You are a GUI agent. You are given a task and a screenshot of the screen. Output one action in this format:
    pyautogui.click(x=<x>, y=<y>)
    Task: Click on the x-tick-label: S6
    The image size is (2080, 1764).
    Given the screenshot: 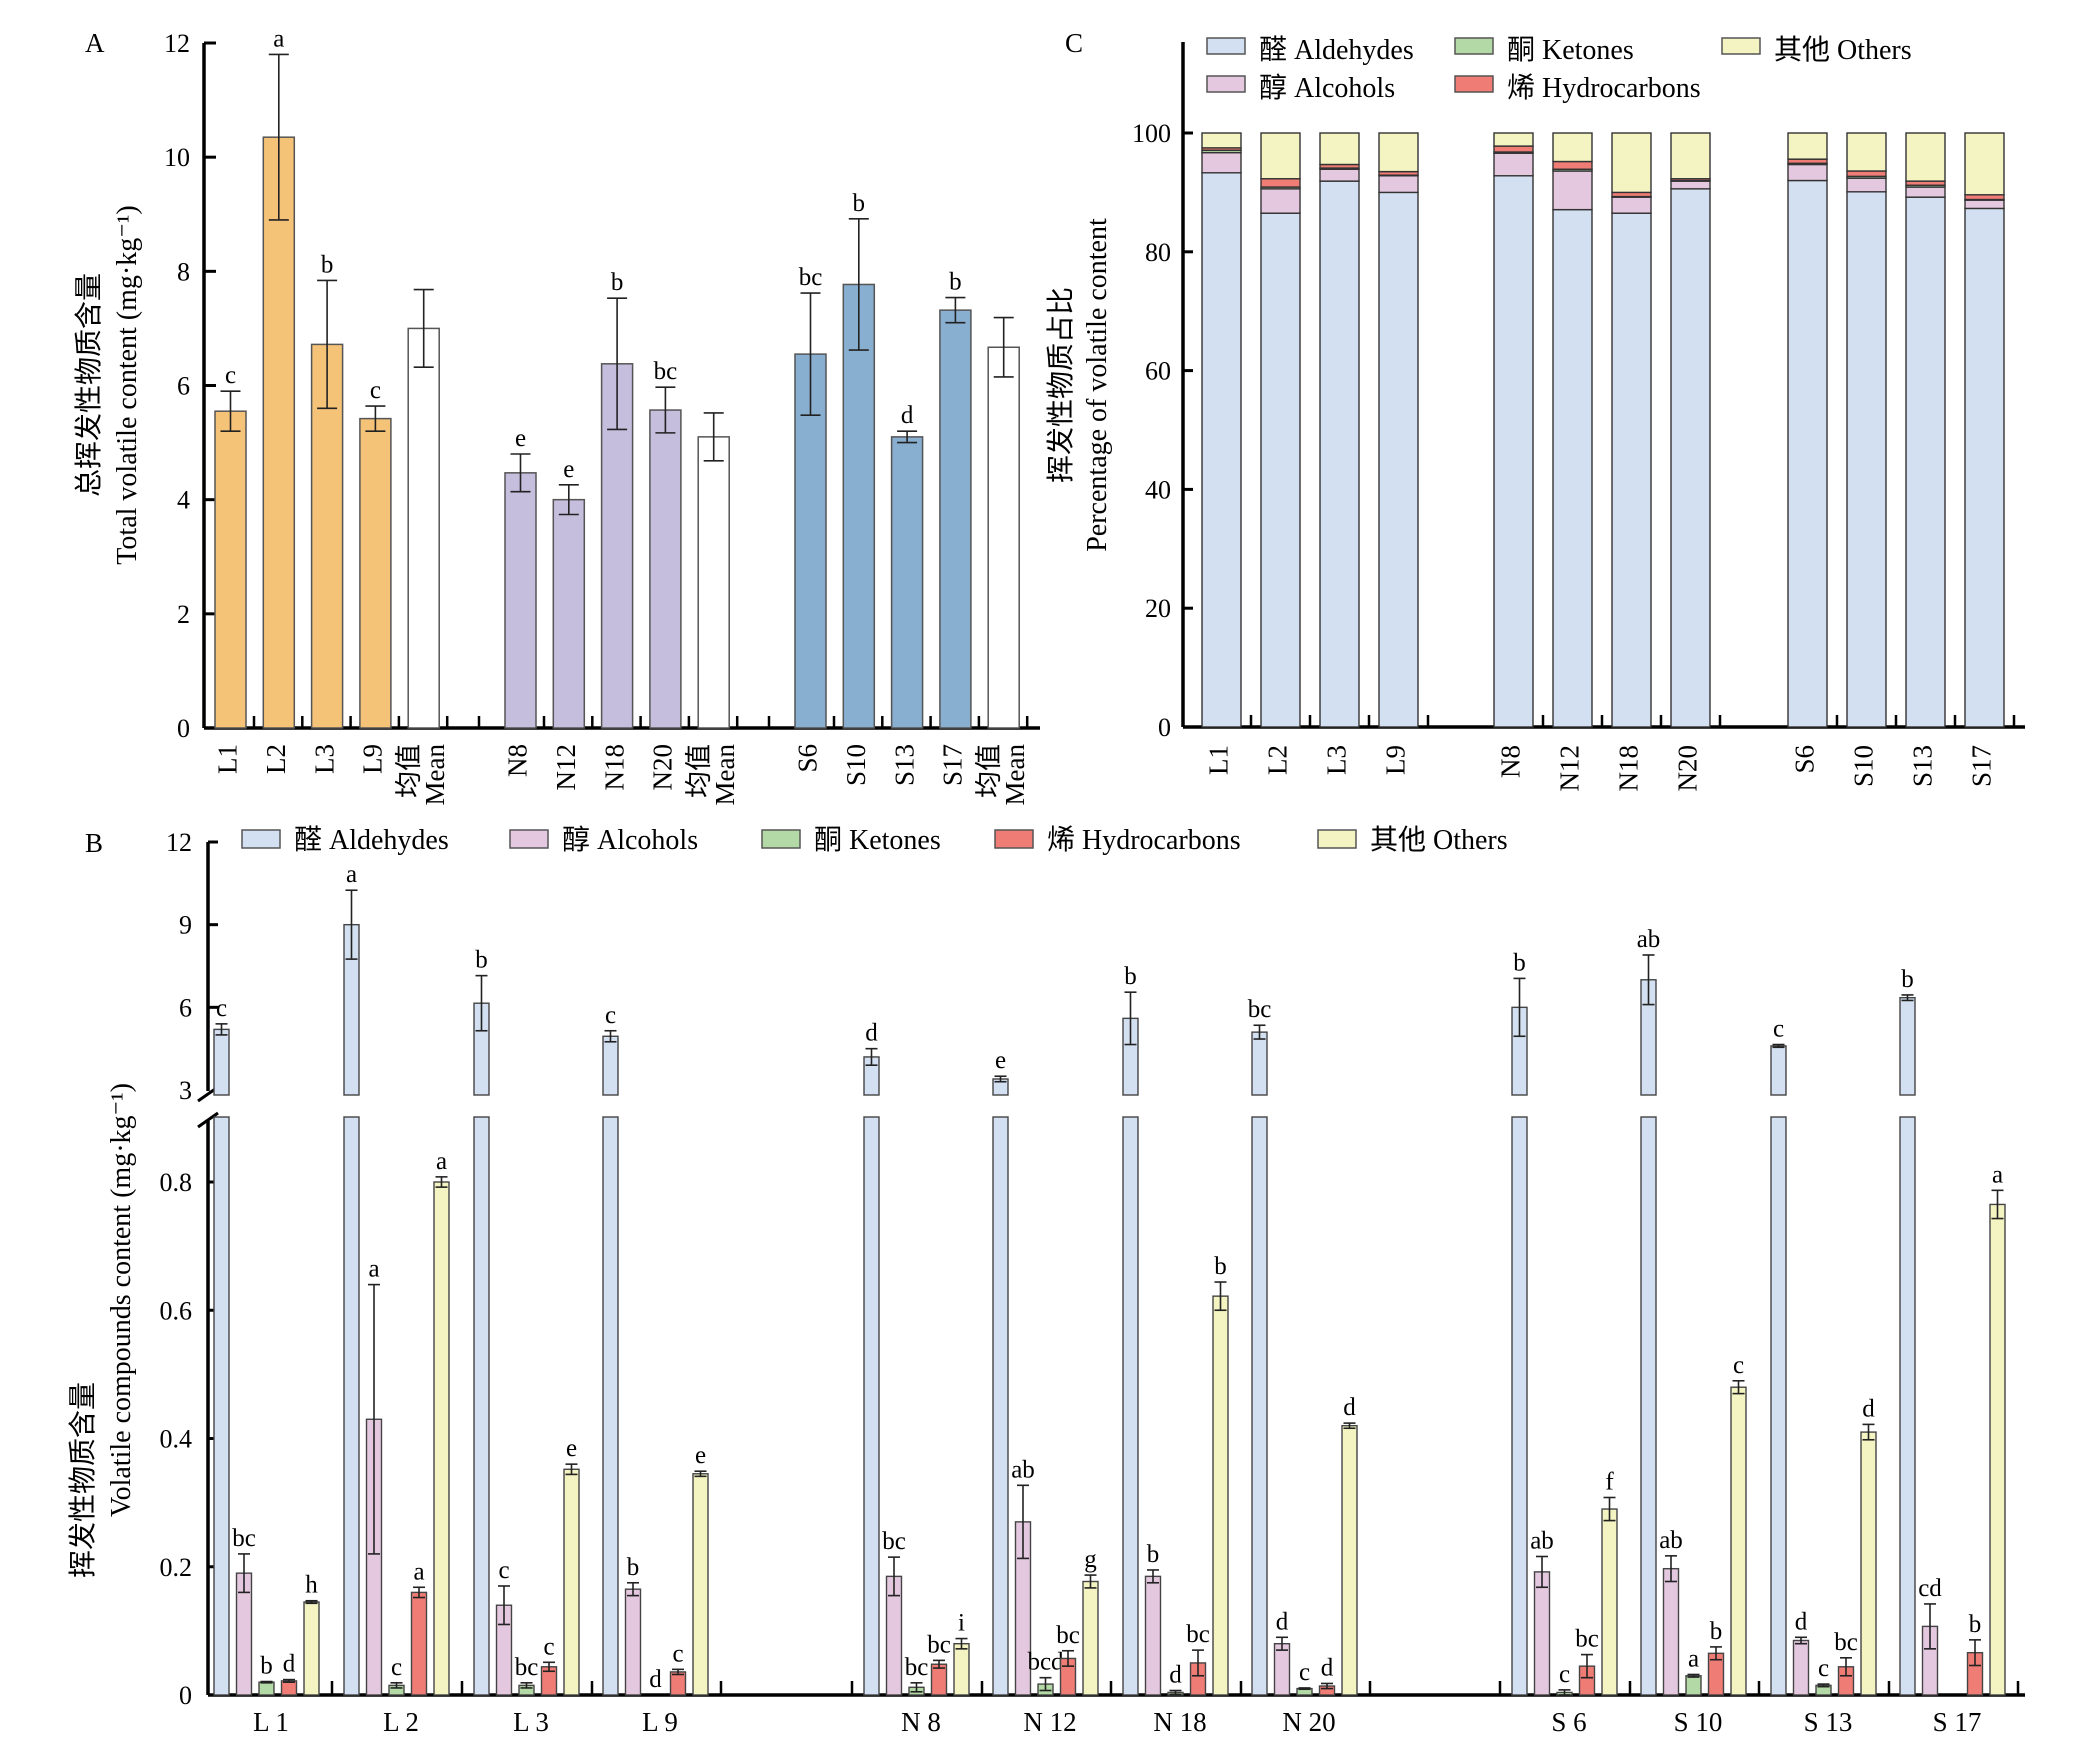 What is the action you would take?
    pyautogui.click(x=808, y=758)
    